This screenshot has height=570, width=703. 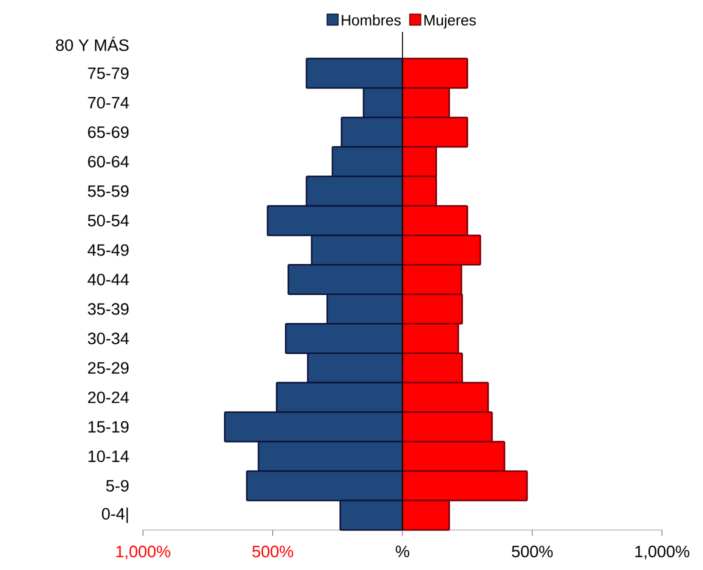 I want to click on x-tick-label: %, so click(x=403, y=552).